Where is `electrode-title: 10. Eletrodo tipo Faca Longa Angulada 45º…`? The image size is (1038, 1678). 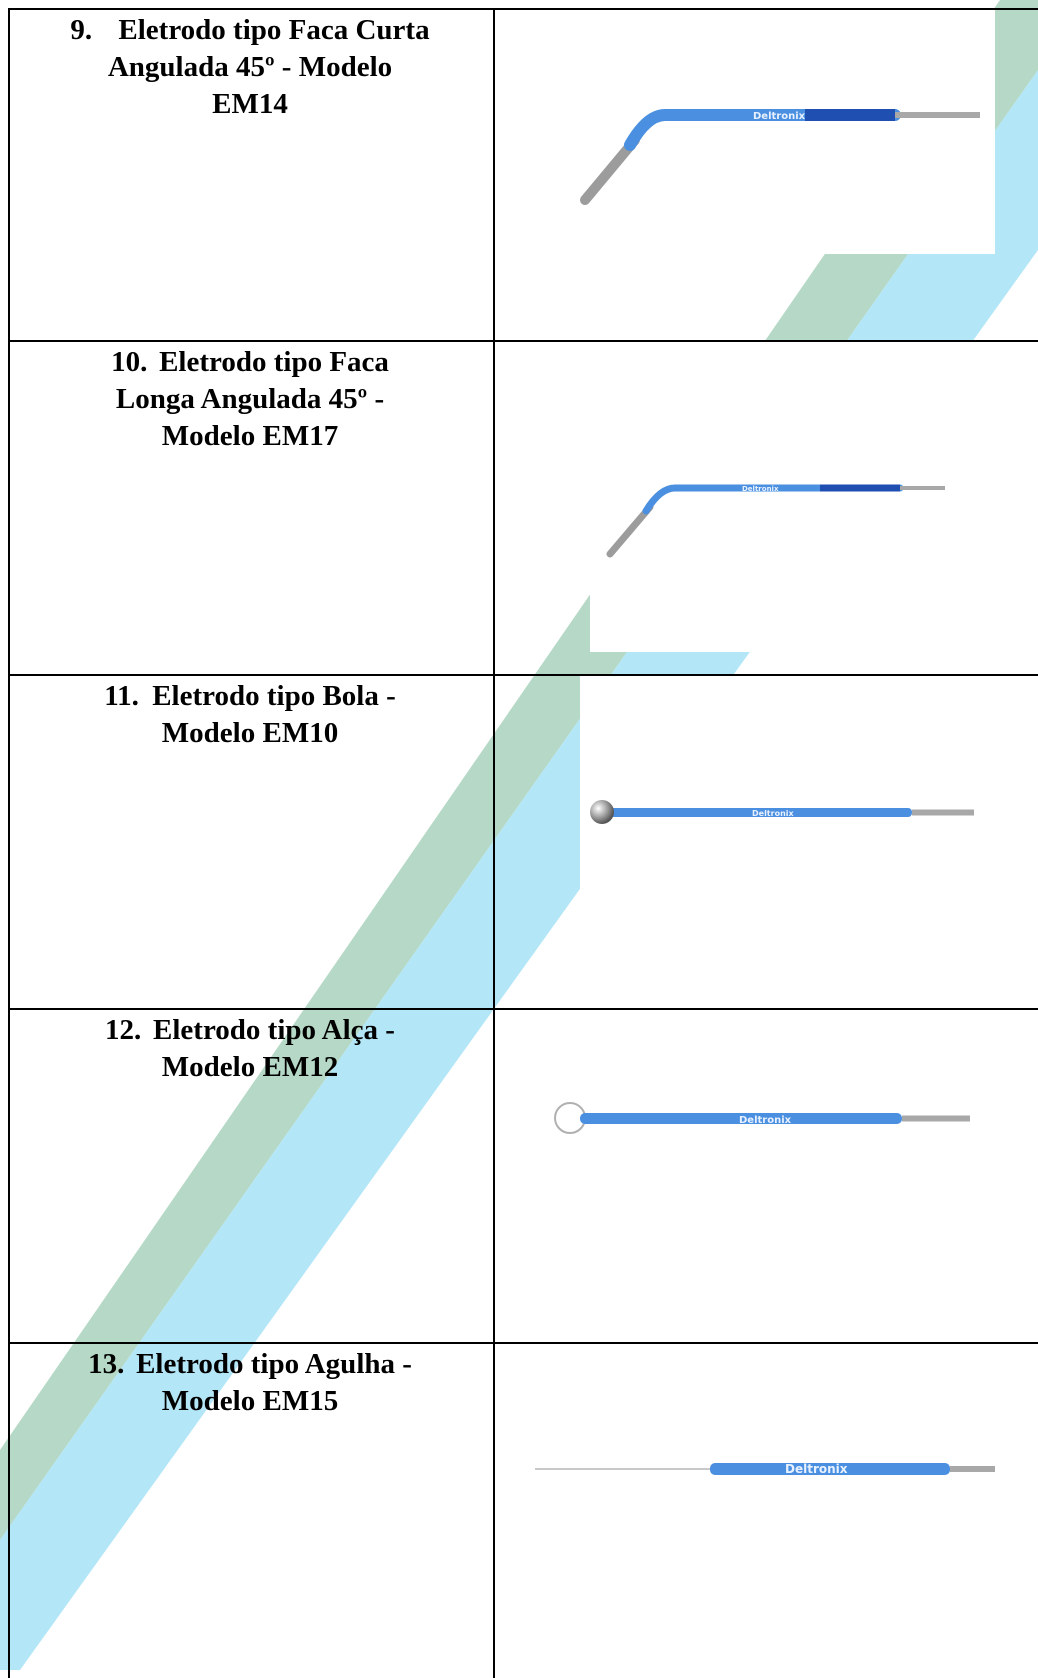 electrode-title: 10. Eletrodo tipo Faca Longa Angulada 45º… is located at coordinates (250, 399).